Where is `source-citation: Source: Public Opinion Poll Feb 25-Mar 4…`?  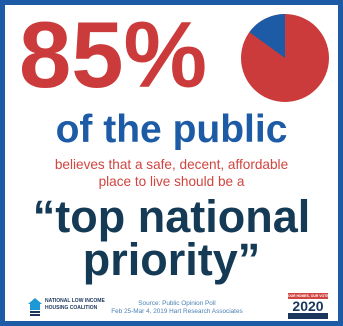
source-citation: Source: Public Opinion Poll Feb 25-Mar 4… is located at coordinates (177, 308).